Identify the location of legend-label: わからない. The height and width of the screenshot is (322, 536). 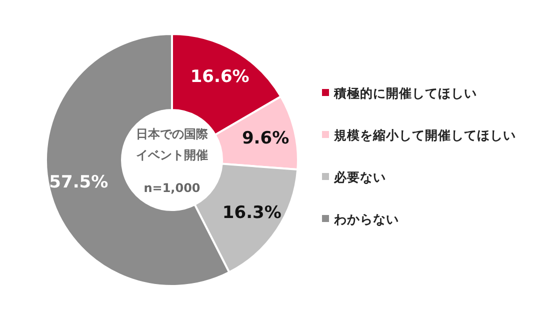
(366, 219).